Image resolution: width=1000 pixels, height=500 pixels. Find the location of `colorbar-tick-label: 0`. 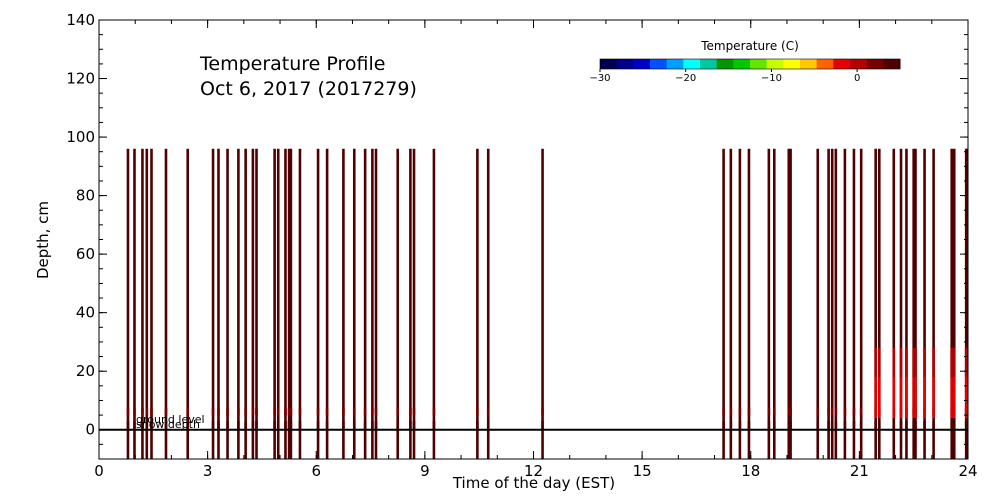

colorbar-tick-label: 0 is located at coordinates (857, 78).